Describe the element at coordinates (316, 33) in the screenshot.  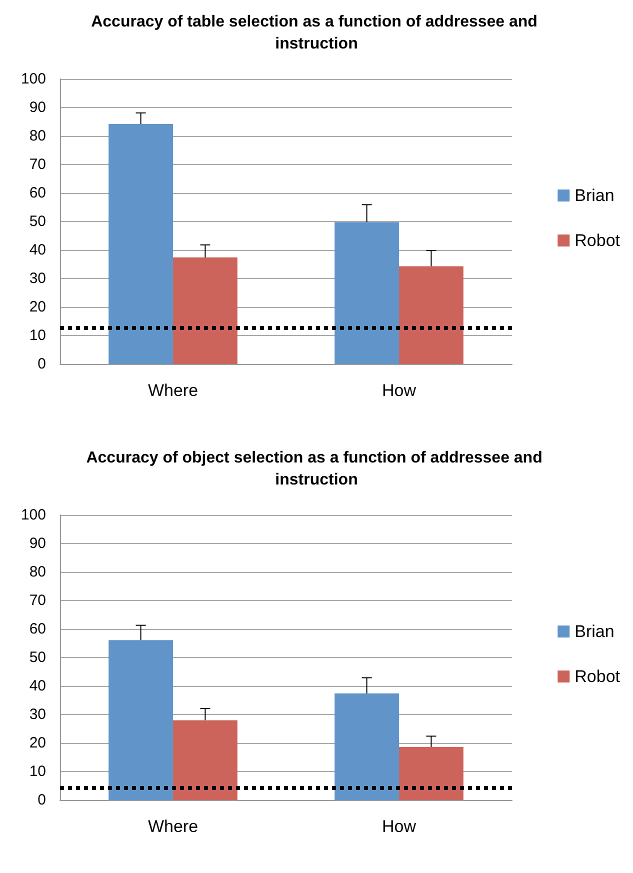
I see `chart-title: Accuracy of table selection as a function of addressee and instruction` at that location.